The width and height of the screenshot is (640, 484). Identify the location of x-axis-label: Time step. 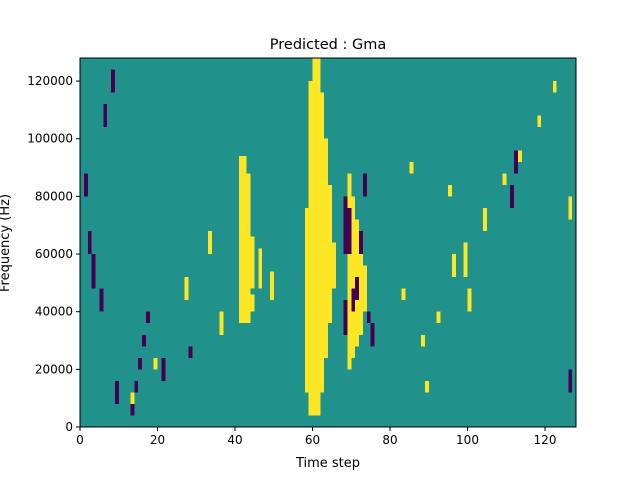
(327, 463).